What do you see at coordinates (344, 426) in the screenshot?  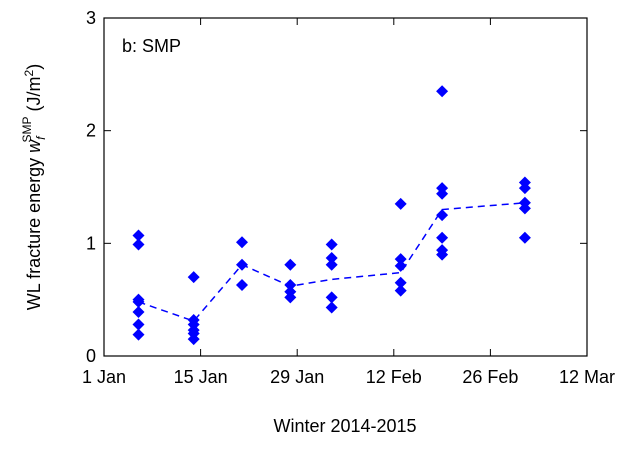 I see `x-axis-label: Winter 2014-2015` at bounding box center [344, 426].